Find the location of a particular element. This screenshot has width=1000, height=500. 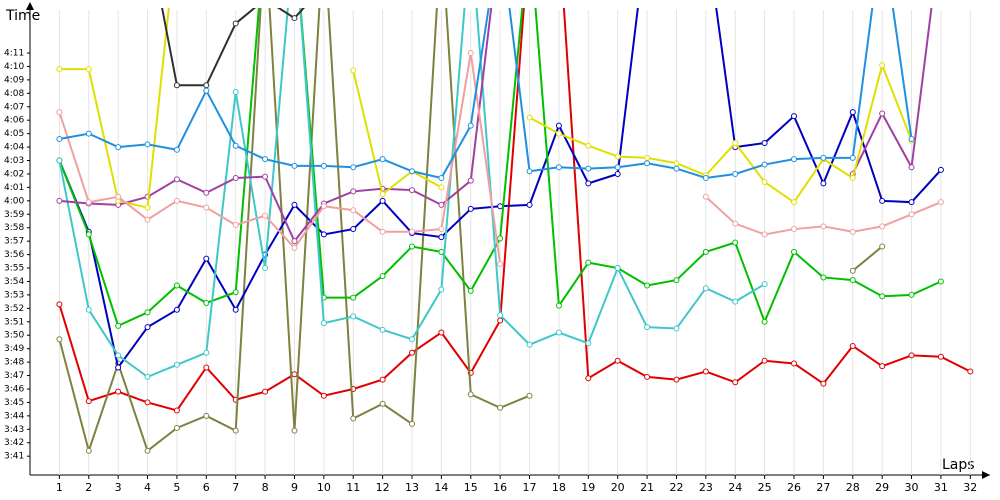

x-tick-label: 6 is located at coordinates (206, 487).